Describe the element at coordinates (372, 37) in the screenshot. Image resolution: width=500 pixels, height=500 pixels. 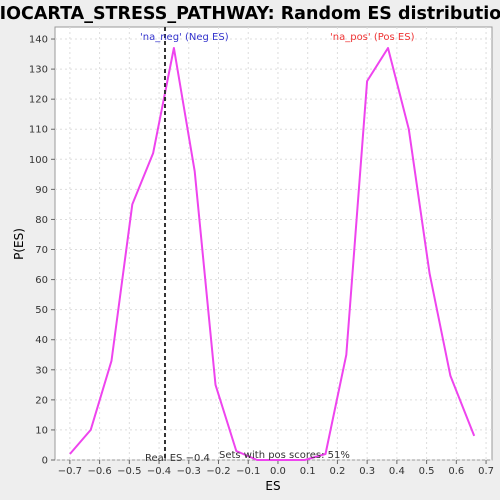
I see `legend-pos-label: 'na_pos' (Pos ES)` at that location.